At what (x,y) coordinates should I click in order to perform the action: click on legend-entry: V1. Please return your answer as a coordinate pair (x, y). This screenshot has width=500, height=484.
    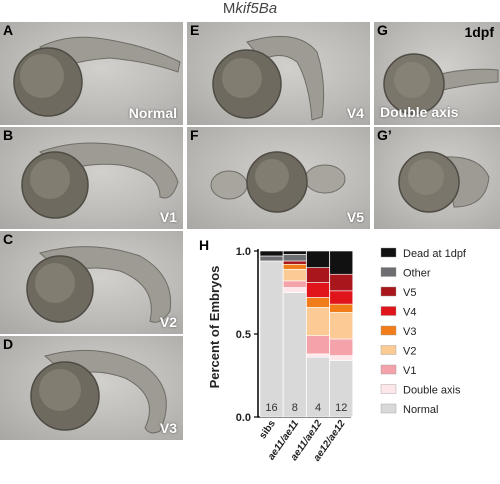
    Looking at the image, I should click on (409, 371).